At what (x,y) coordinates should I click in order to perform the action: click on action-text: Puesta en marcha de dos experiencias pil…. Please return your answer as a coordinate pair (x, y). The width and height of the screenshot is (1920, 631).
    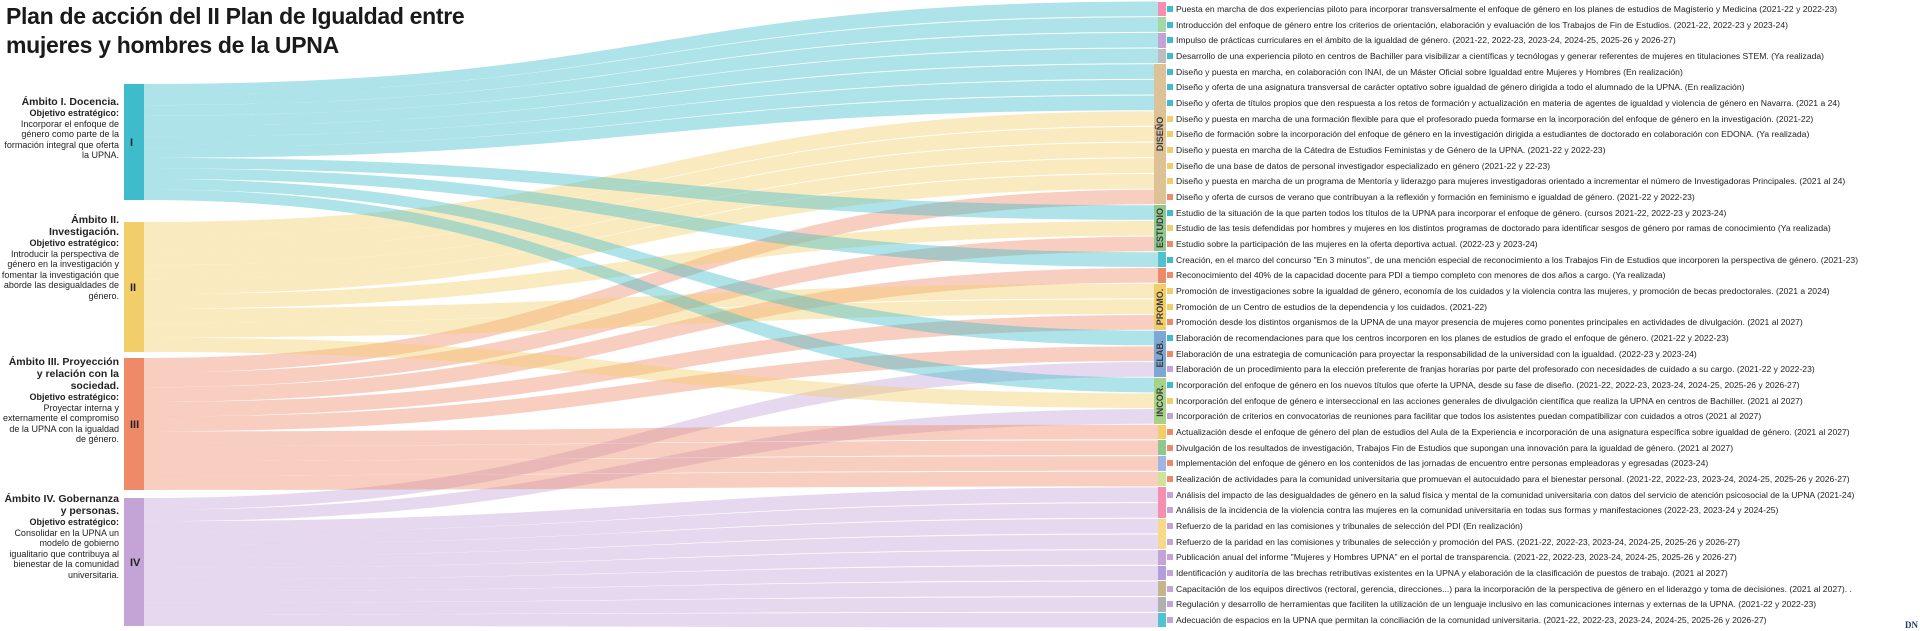
    Looking at the image, I should click on (1507, 8).